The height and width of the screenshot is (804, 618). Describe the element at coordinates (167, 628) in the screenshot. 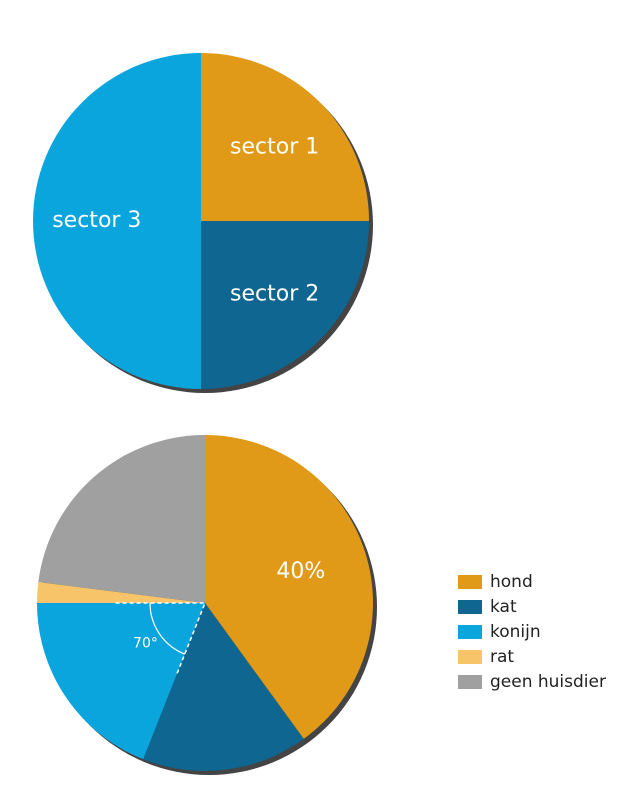

I see `angle-arc` at that location.